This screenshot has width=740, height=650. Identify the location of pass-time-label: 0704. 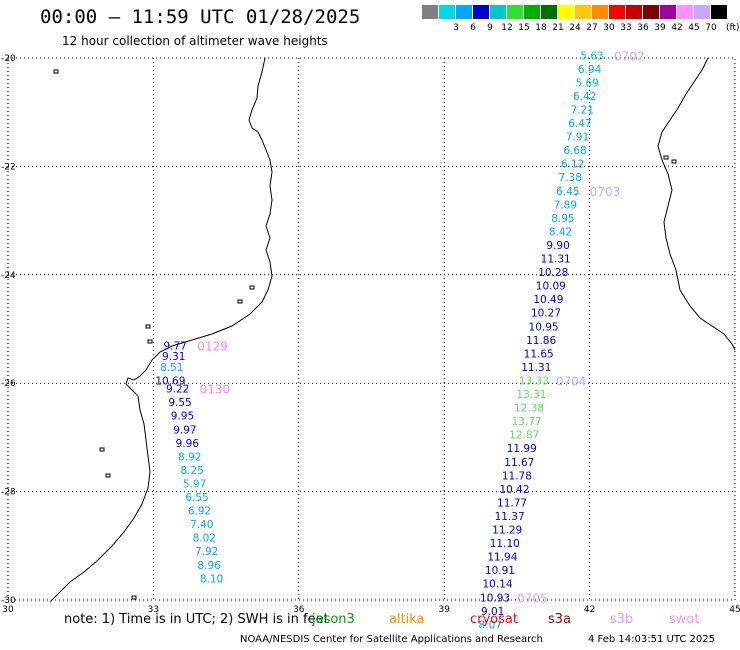
(571, 381).